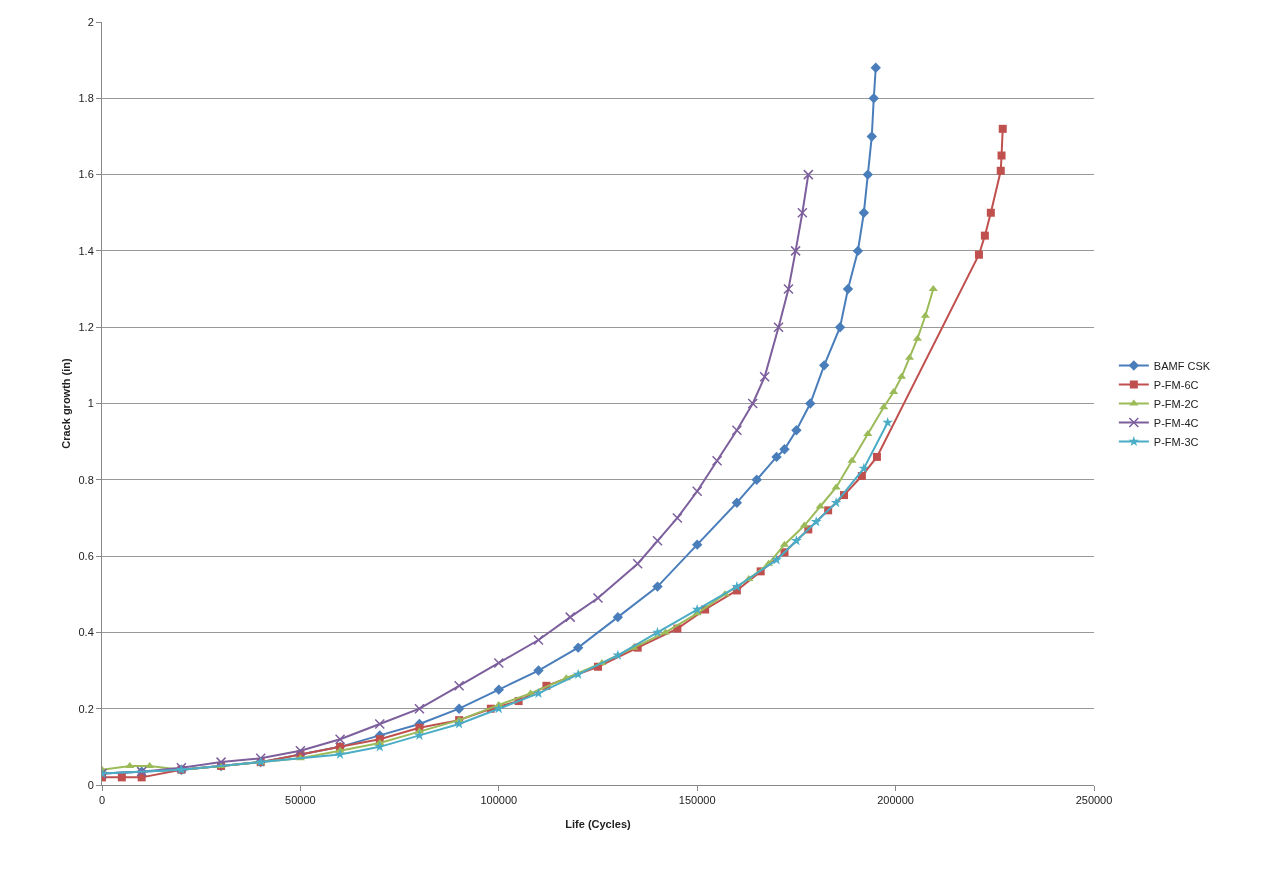 This screenshot has width=1283, height=870. Describe the element at coordinates (90, 403) in the screenshot. I see `y-tick-label: 1` at that location.